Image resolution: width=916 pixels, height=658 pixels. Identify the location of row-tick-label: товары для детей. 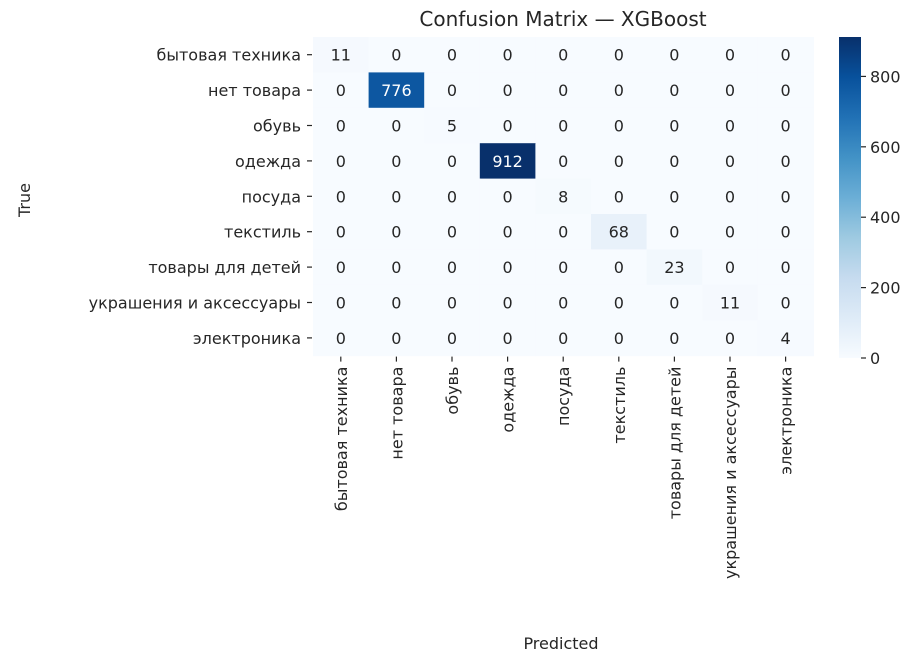
(224, 267).